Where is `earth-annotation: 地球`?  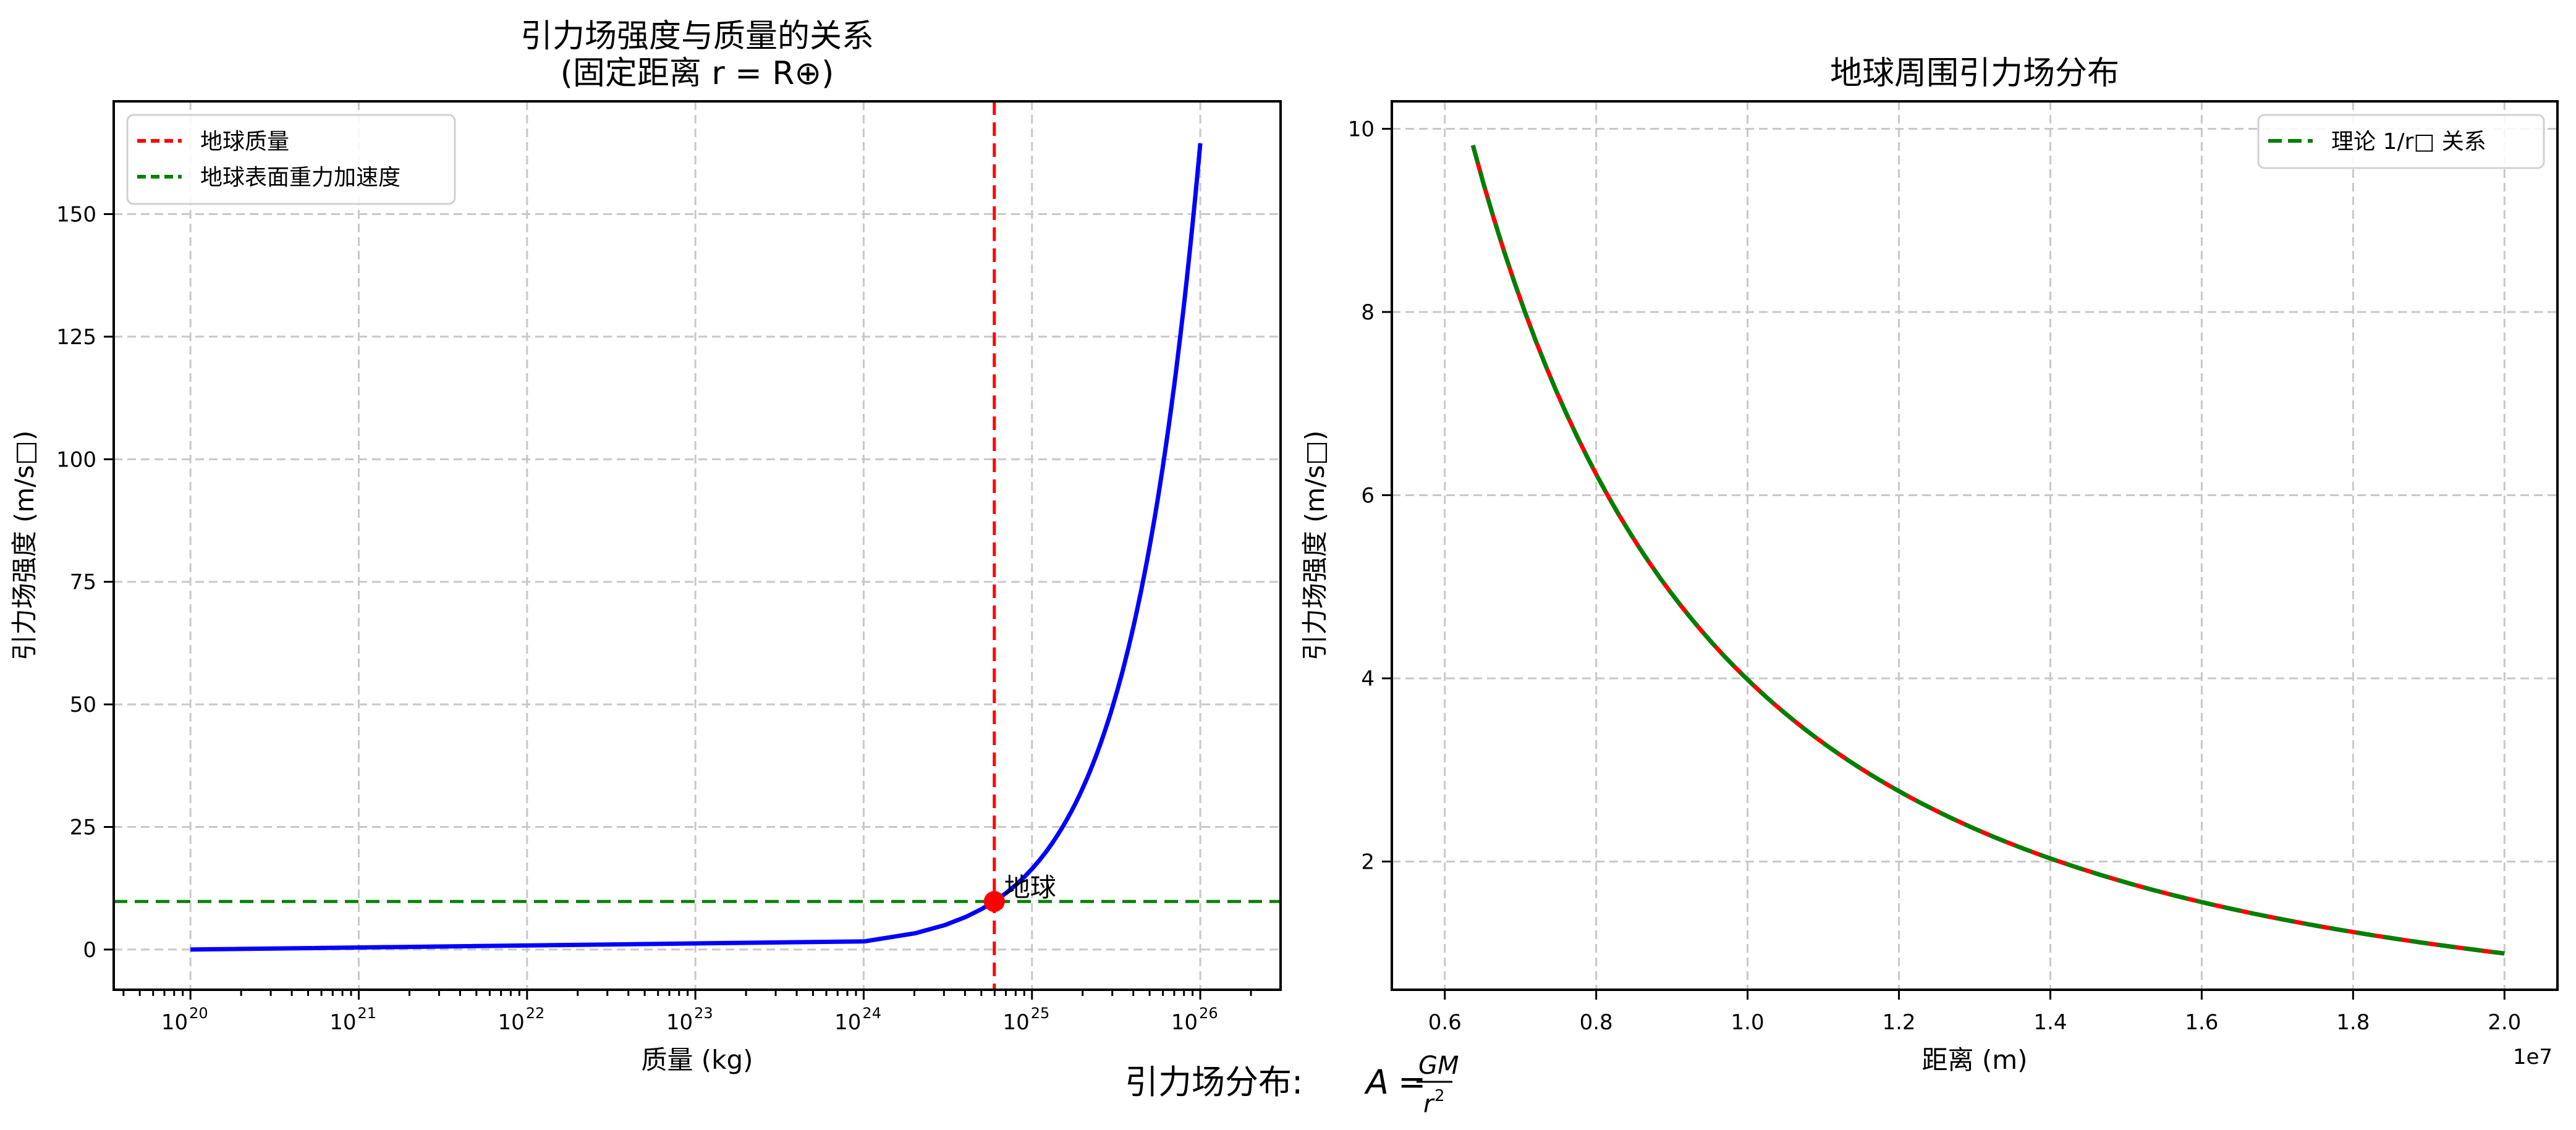 earth-annotation: 地球 is located at coordinates (1030, 888).